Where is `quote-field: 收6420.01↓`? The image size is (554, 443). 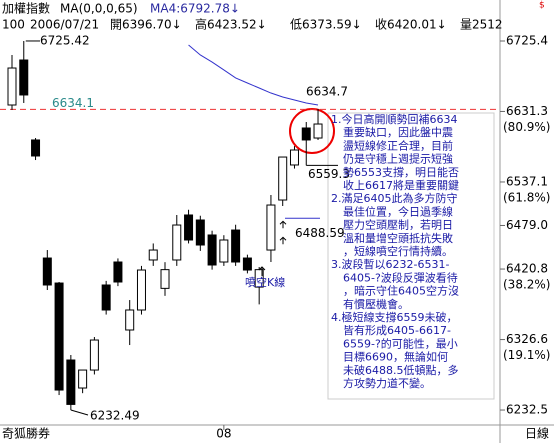 quote-field: 收6420.01↓ is located at coordinates (411, 25).